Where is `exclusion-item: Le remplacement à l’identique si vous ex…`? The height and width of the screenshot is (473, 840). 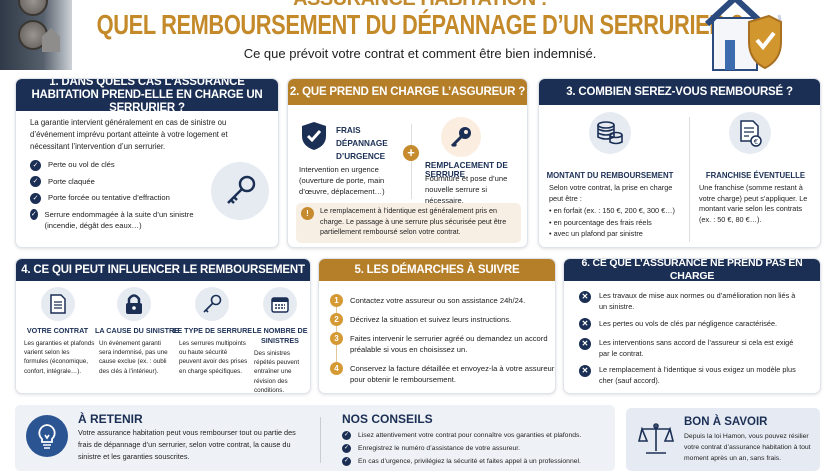
exclusion-item: Le remplacement à l’identique si vous ex… is located at coordinates (697, 375).